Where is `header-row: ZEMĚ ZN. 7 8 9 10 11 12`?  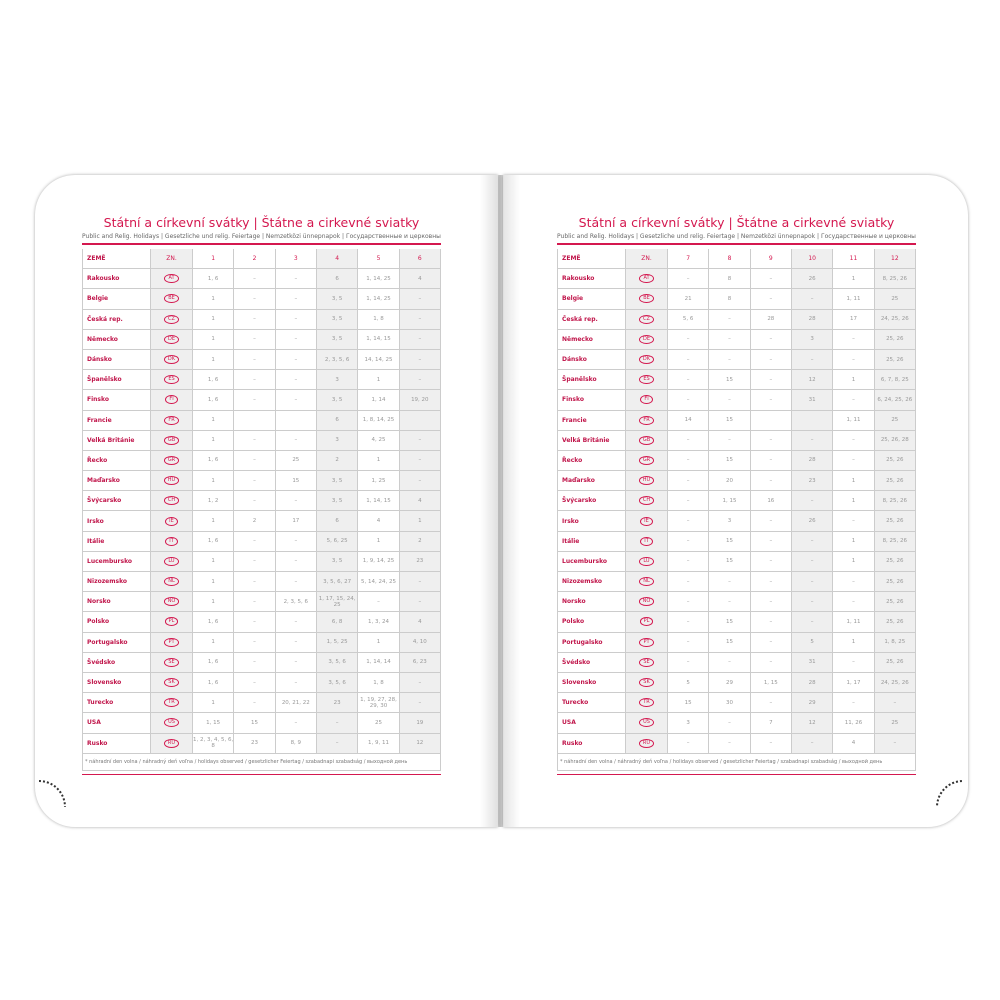 header-row: ZEMĚ ZN. 7 8 9 10 11 12 is located at coordinates (737, 259).